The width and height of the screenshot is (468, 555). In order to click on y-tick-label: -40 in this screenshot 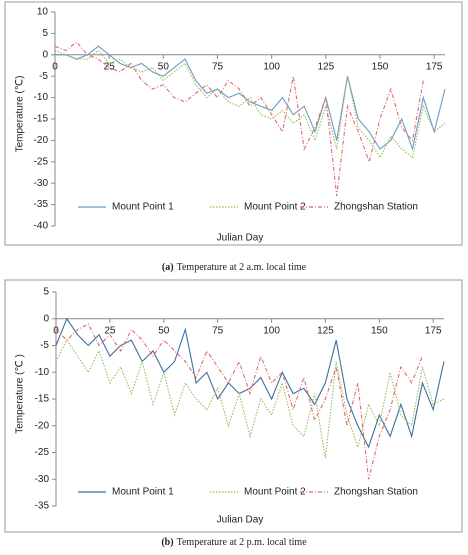, I will do `click(41, 226)`.